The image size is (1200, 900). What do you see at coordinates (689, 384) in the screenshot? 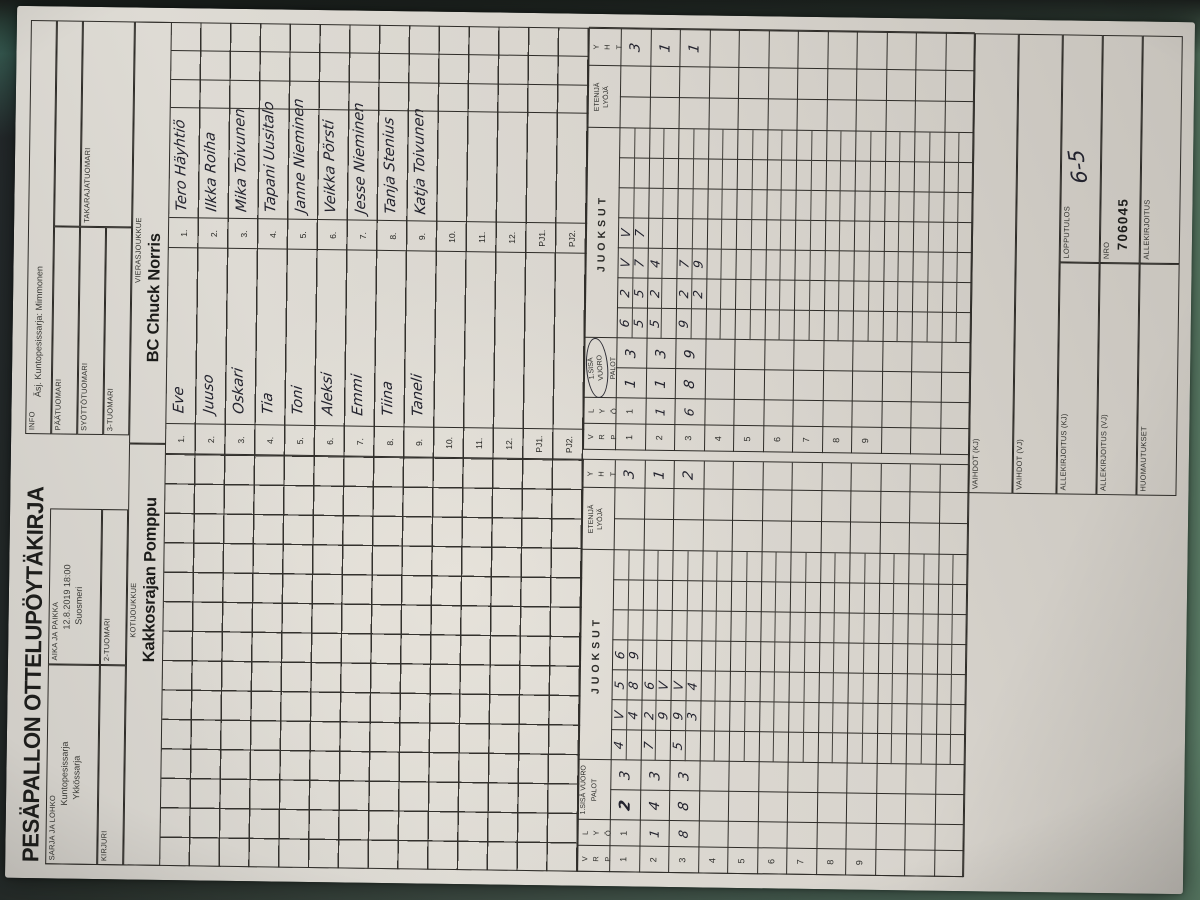
I see `visitor-palot-value: 8` at bounding box center [689, 384].